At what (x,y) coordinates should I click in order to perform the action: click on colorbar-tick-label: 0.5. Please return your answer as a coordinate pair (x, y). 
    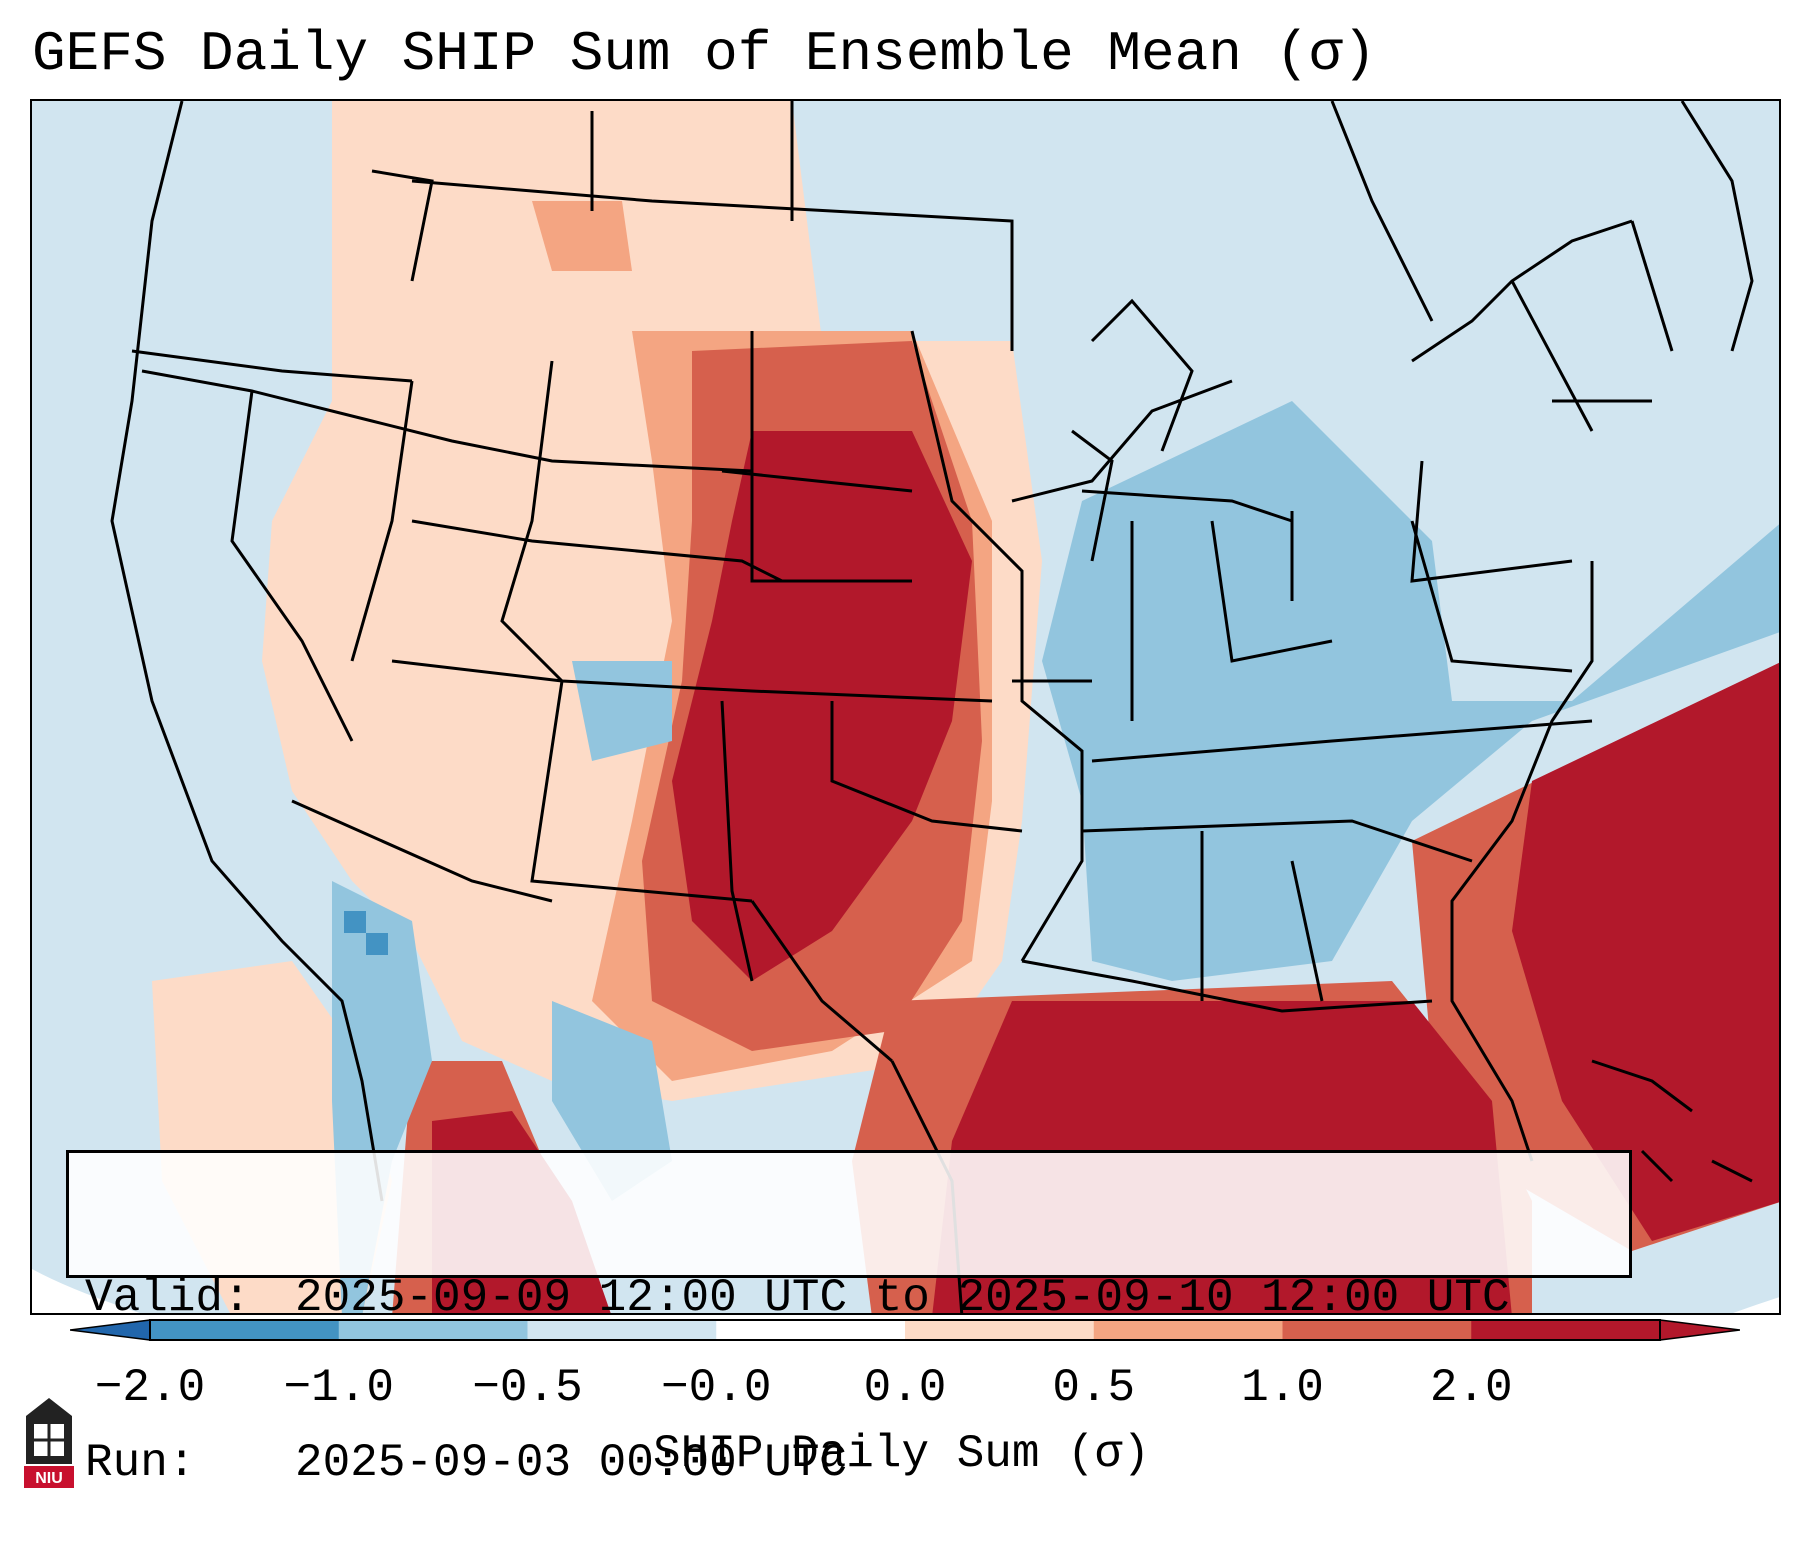
    Looking at the image, I should click on (1094, 1388).